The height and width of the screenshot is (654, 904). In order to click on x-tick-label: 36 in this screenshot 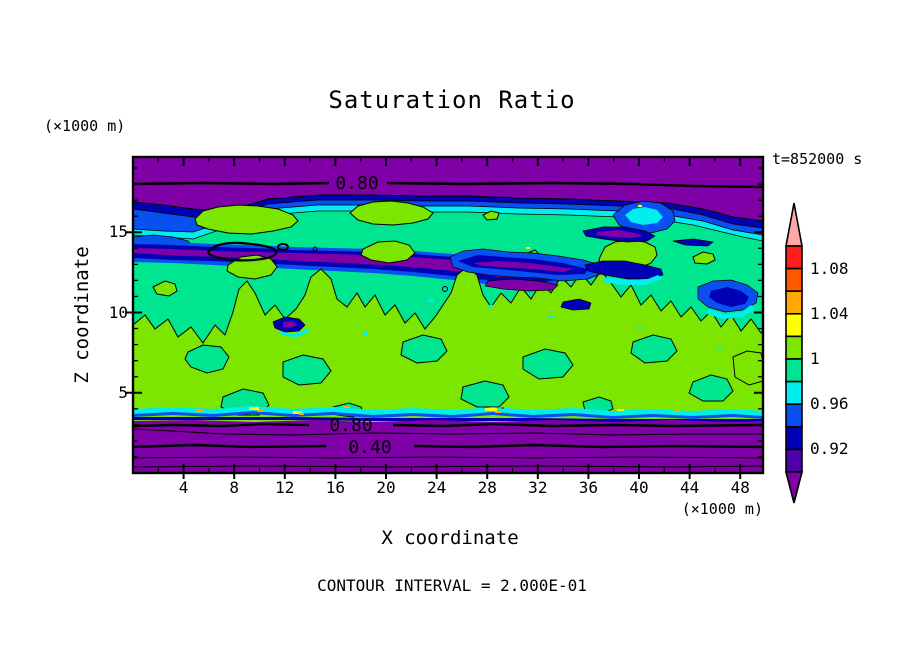, I will do `click(588, 487)`.